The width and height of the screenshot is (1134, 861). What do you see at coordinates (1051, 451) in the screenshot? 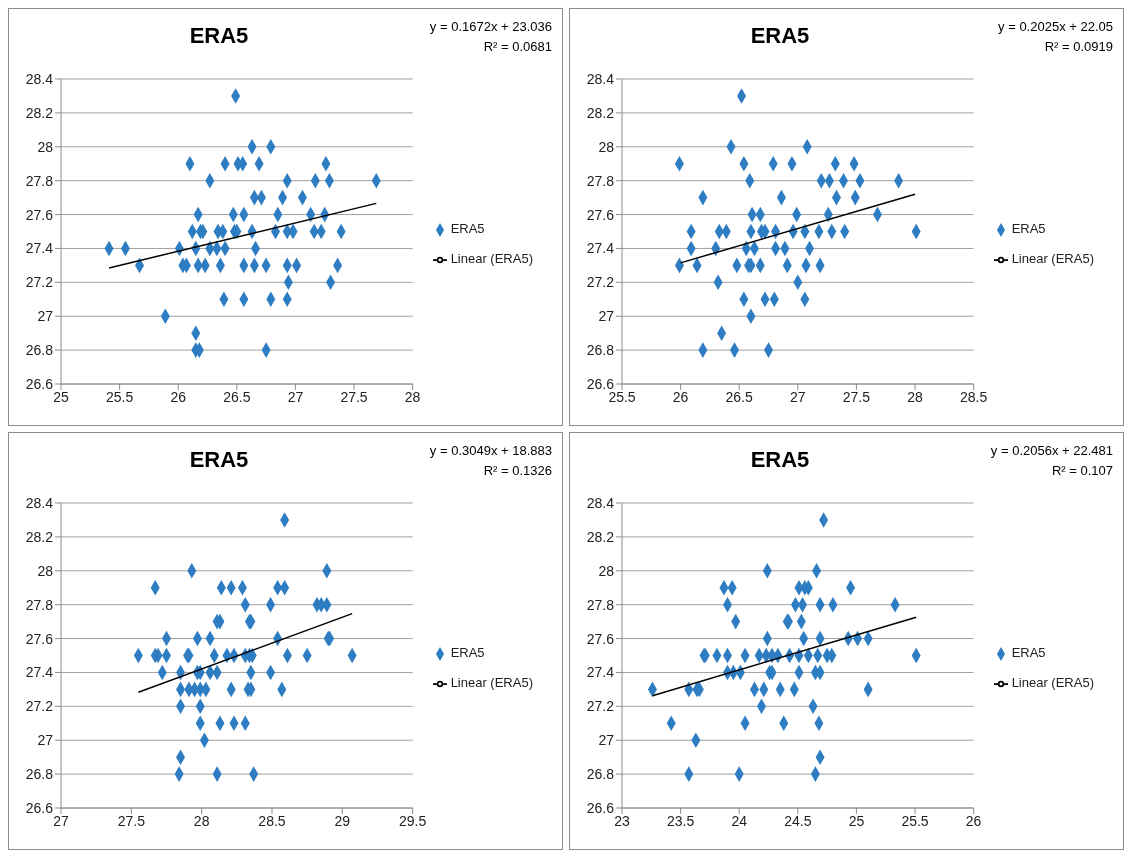
I see `text: y = 0.2056x + 22.481` at bounding box center [1051, 451].